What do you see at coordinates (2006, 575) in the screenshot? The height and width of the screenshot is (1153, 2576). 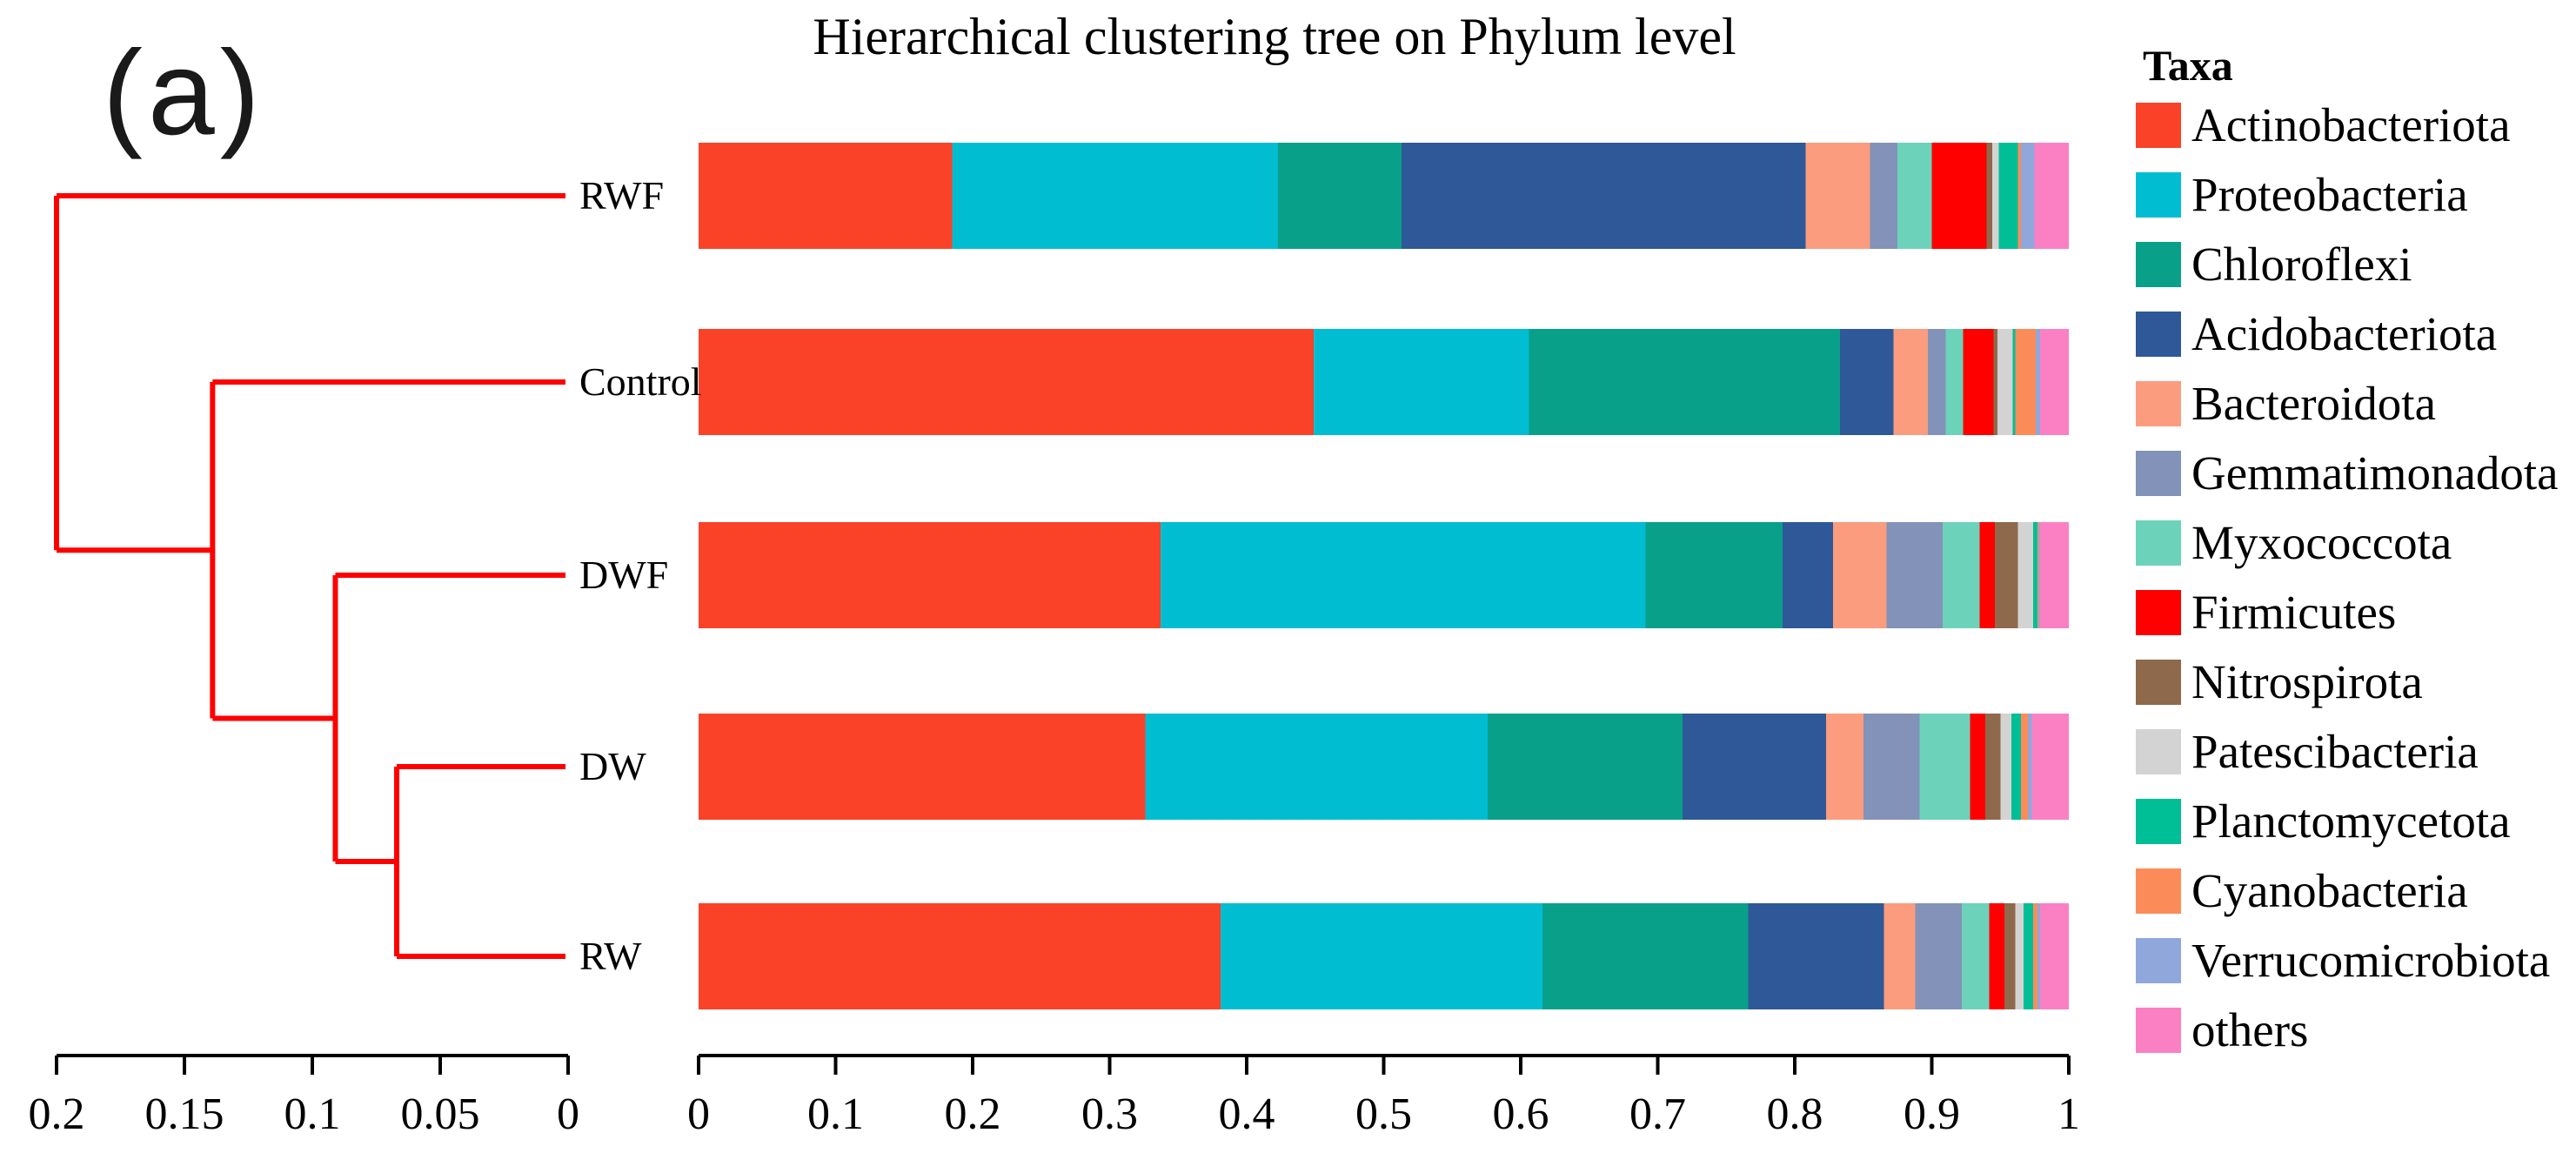 I see `bar-segment-DWF-Nitrospirota` at bounding box center [2006, 575].